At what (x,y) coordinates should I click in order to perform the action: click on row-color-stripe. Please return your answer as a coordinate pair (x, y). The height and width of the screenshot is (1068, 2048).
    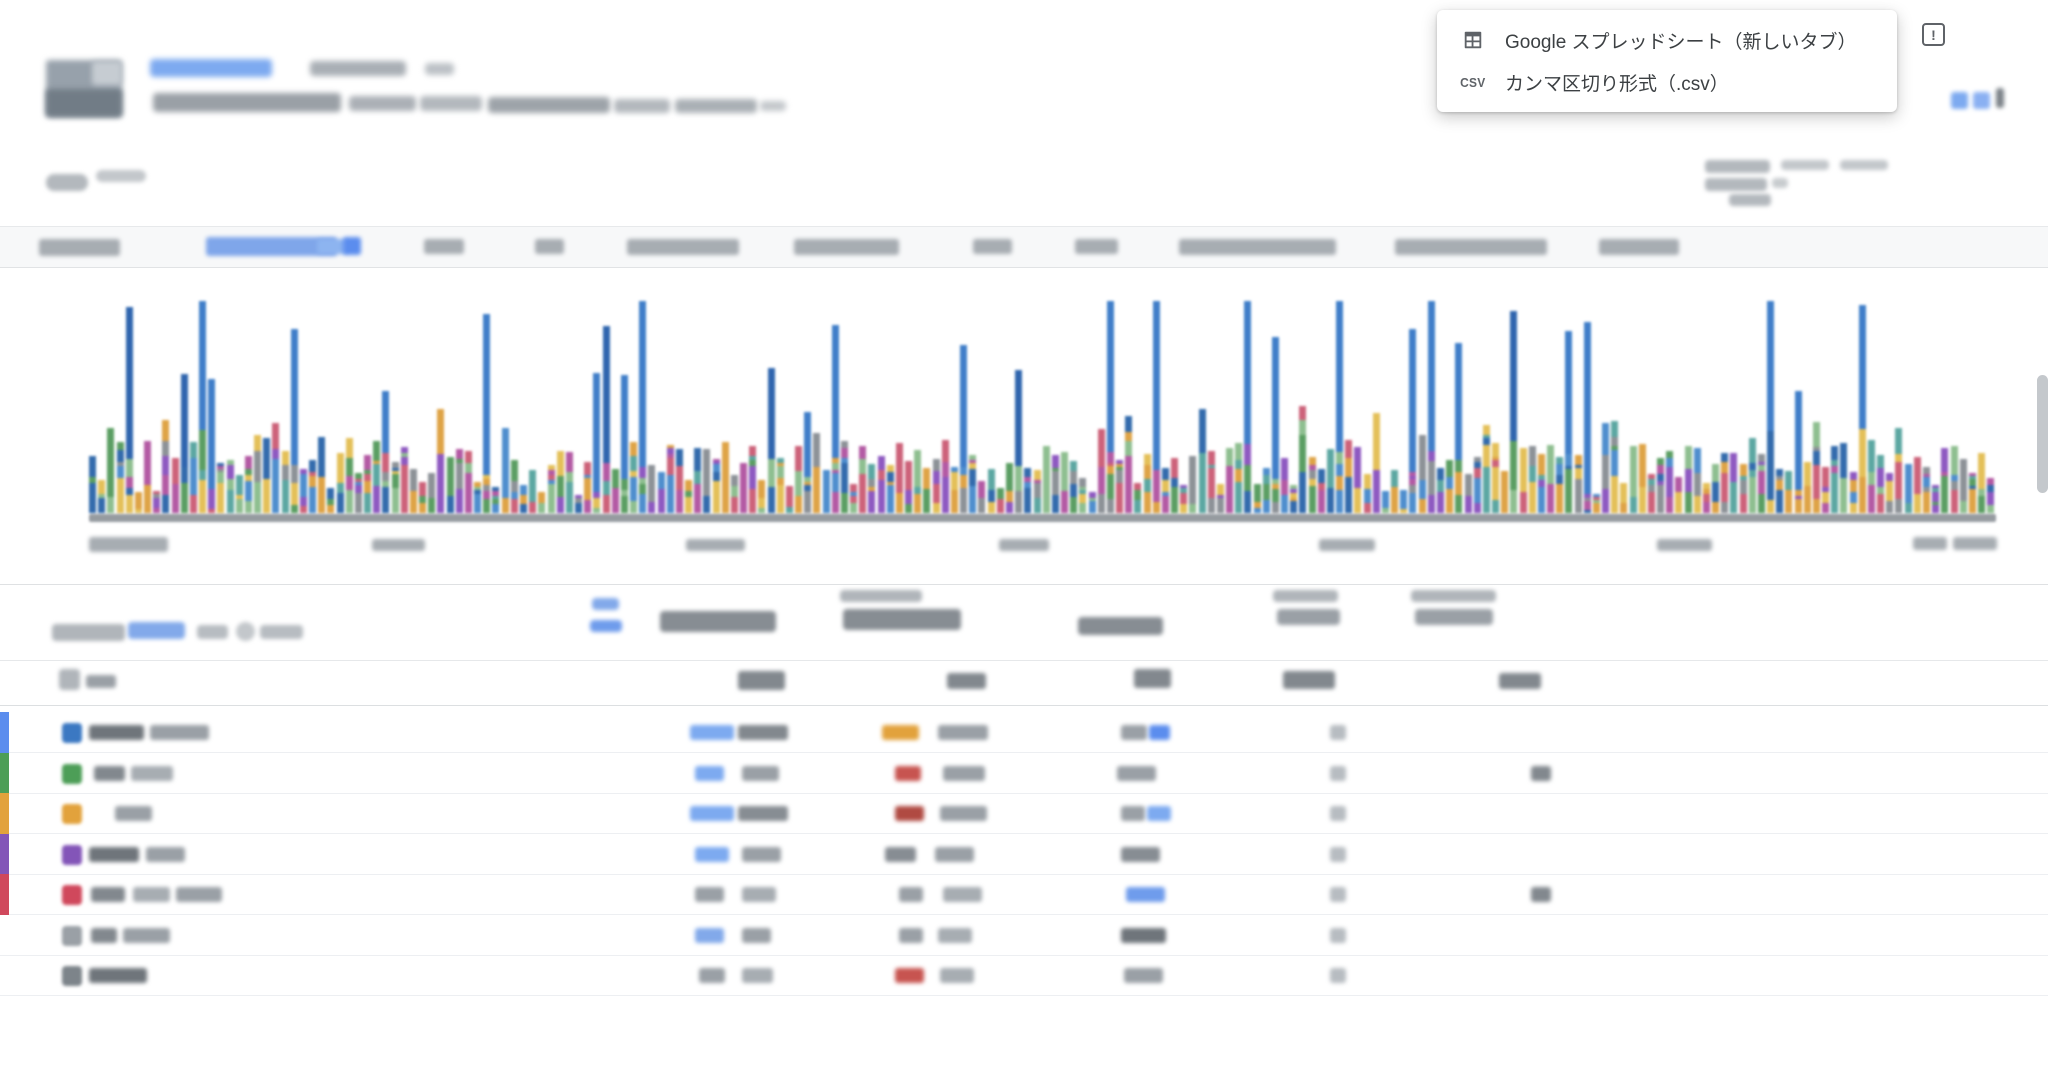
    Looking at the image, I should click on (4, 732).